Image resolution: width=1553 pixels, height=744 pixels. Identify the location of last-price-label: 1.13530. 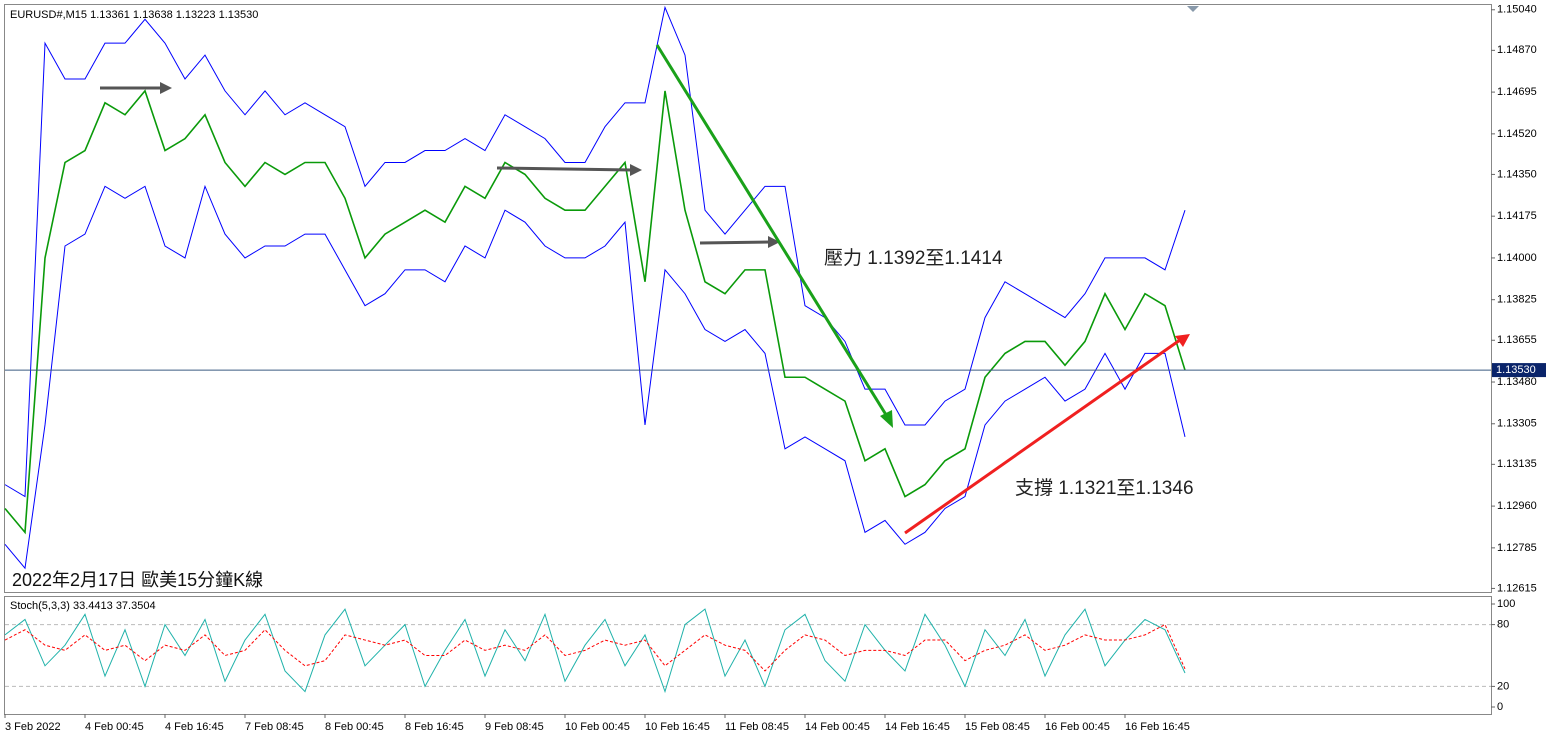
(1516, 370).